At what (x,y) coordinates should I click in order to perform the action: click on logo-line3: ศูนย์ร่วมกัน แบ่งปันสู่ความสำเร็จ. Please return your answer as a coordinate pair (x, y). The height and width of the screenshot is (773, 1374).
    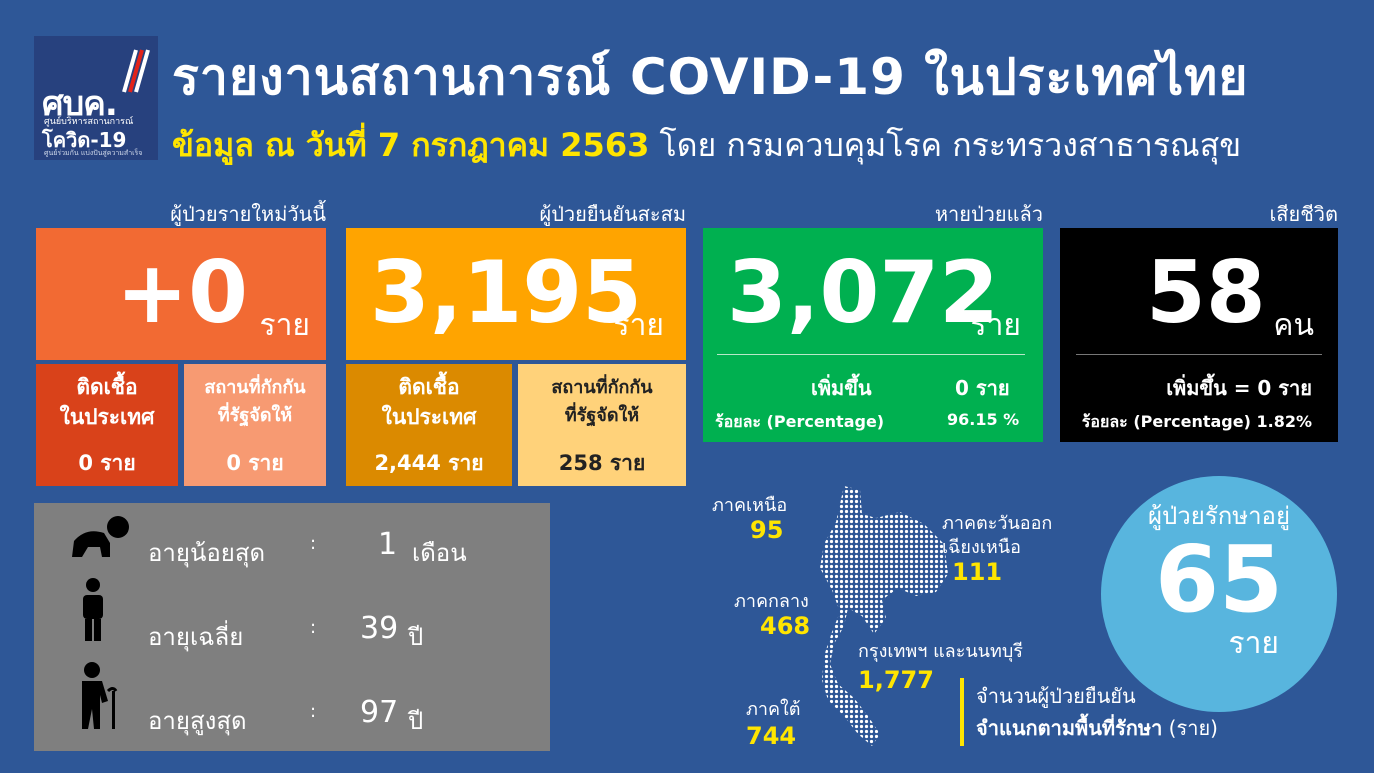
    Looking at the image, I should click on (93, 153).